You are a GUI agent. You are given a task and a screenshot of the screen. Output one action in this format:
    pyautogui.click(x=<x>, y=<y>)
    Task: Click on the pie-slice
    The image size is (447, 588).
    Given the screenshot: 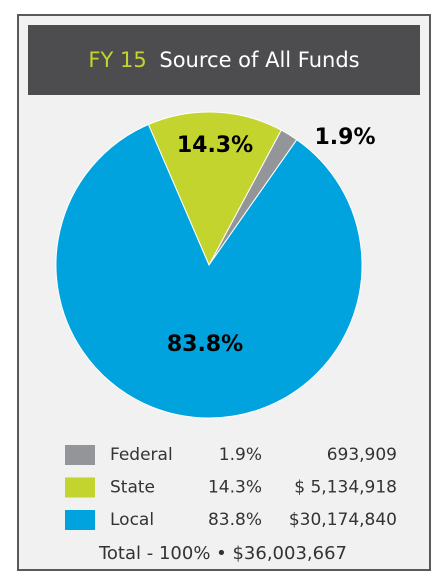 What is the action you would take?
    pyautogui.click(x=214, y=189)
    